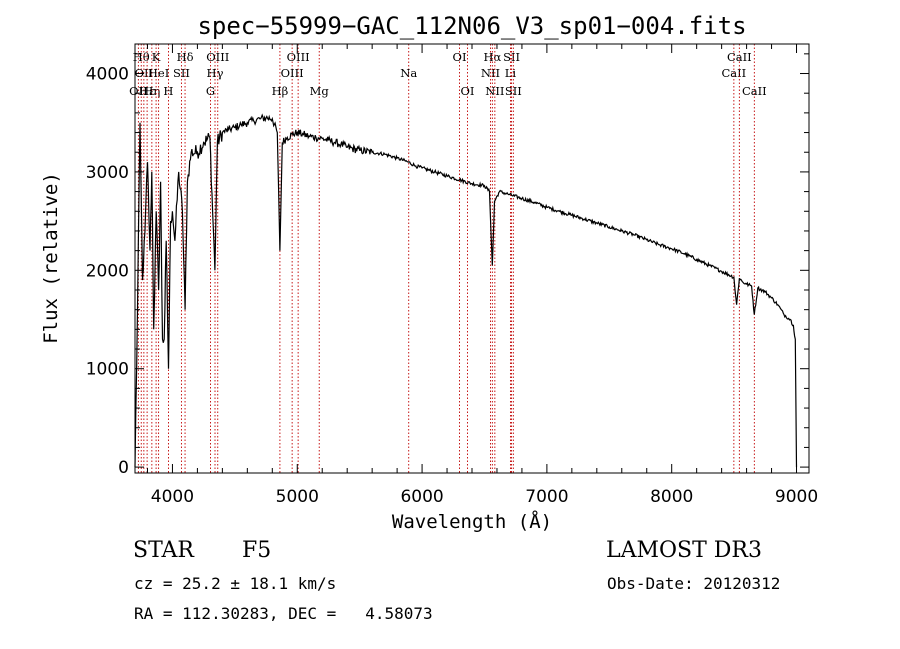 The image size is (900, 649). I want to click on line-marker-label-17: Na, so click(408, 73).